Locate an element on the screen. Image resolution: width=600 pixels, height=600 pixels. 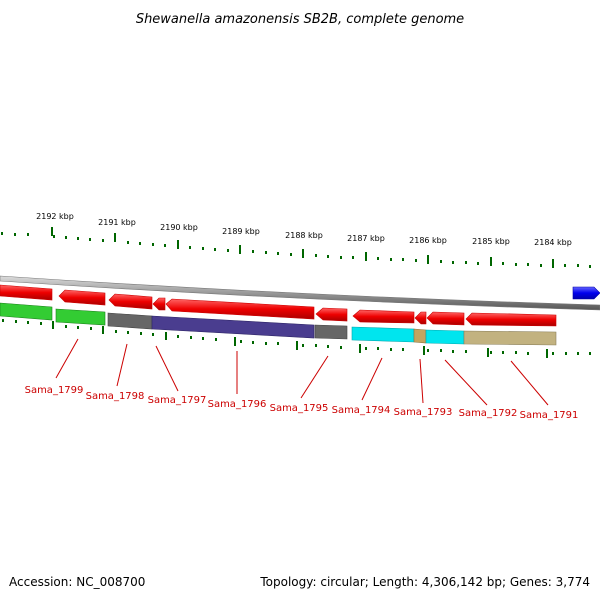
gene-label: Sama_1797 is located at coordinates (177, 400).